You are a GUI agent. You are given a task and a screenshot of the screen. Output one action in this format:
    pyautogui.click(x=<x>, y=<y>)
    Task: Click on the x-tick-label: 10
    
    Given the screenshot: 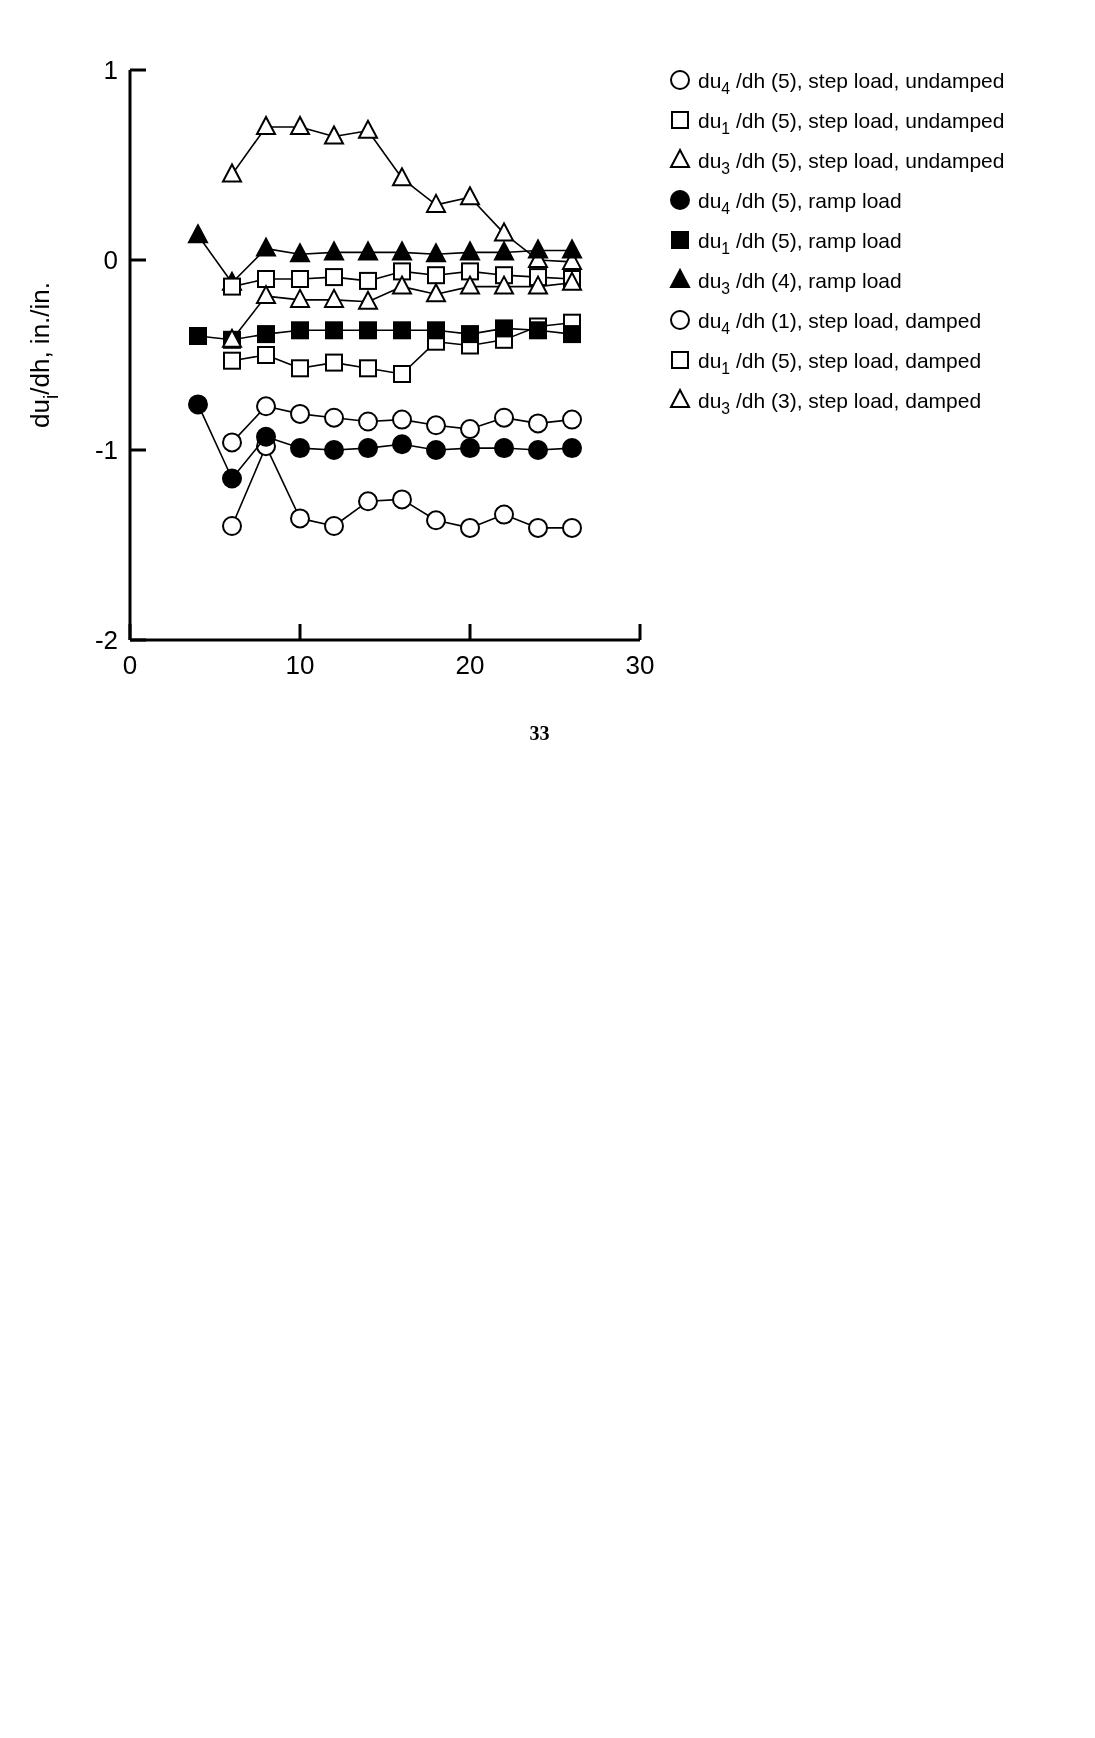 What is the action you would take?
    pyautogui.click(x=300, y=665)
    